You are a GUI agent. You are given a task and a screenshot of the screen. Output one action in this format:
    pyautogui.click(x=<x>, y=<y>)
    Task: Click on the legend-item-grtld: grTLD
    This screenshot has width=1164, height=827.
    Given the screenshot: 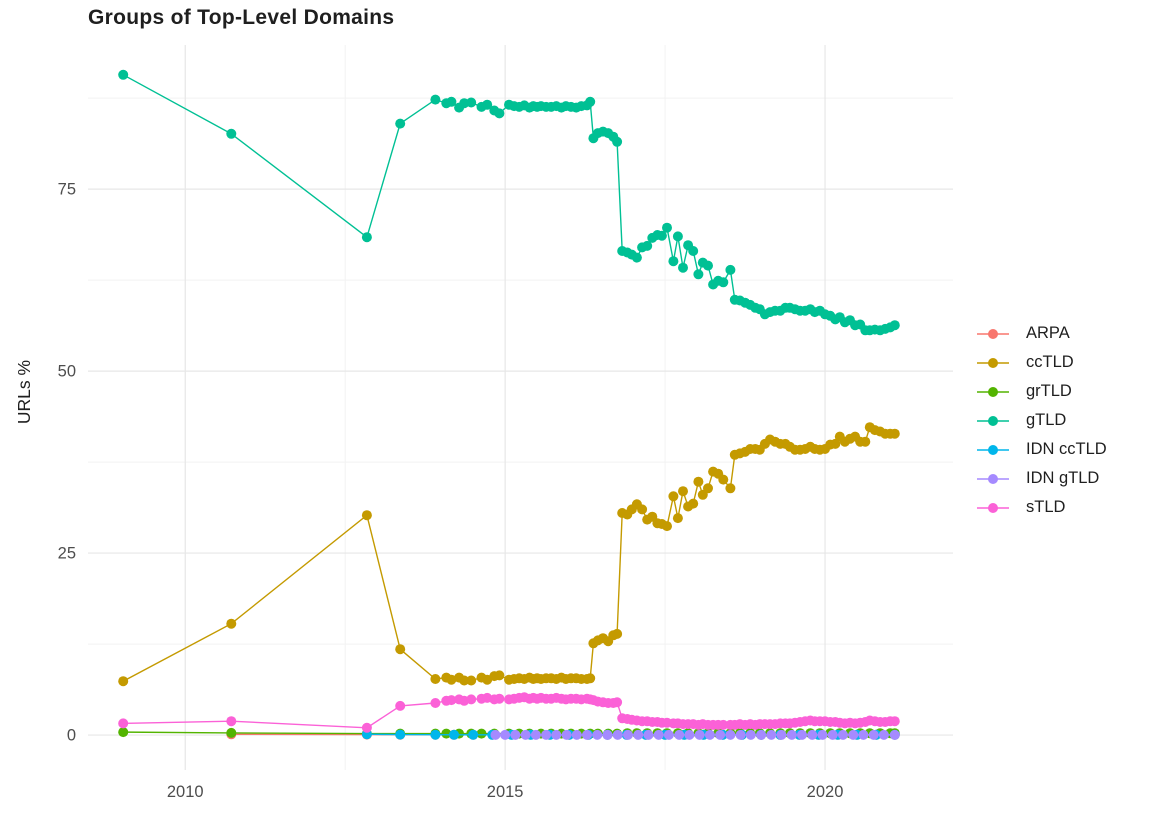 What is the action you would take?
    pyautogui.click(x=1041, y=391)
    